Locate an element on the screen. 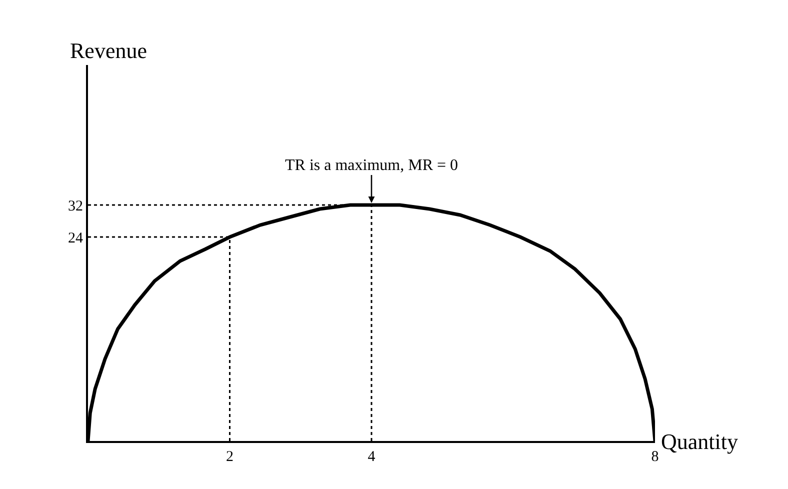  annotation: TR is a maximum, MR = 0 is located at coordinates (371, 165).